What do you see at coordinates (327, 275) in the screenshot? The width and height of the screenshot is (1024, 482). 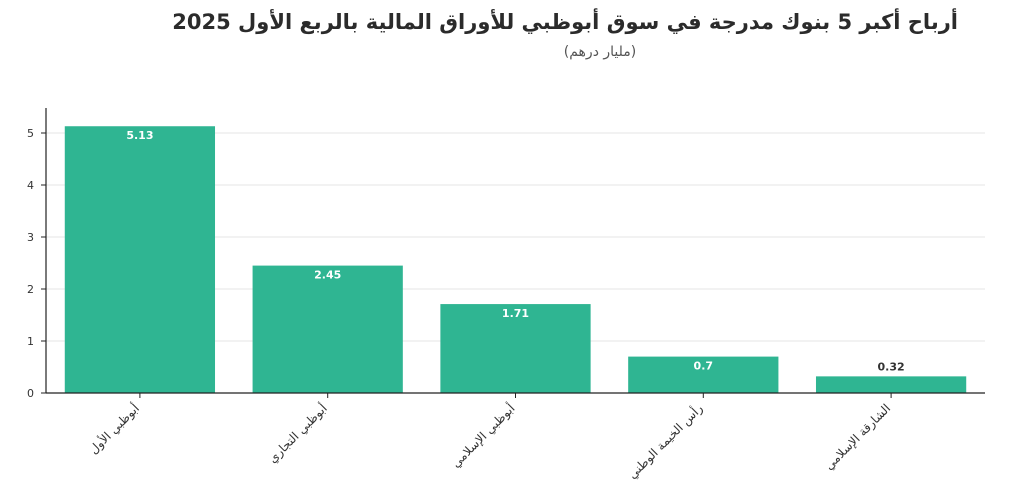 I see `bar-value-label: 2.45` at bounding box center [327, 275].